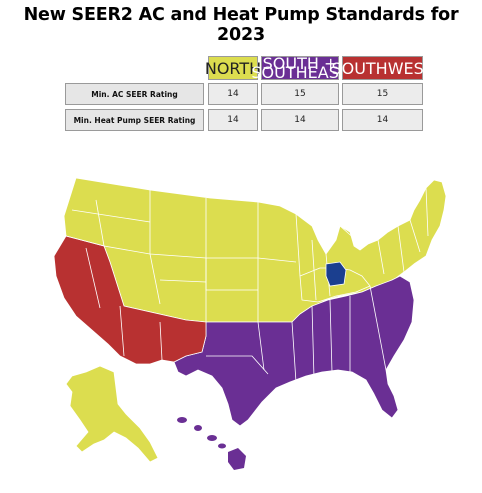 This screenshot has width=482, height=493. What do you see at coordinates (112, 414) in the screenshot?
I see `map-region-alaska` at bounding box center [112, 414].